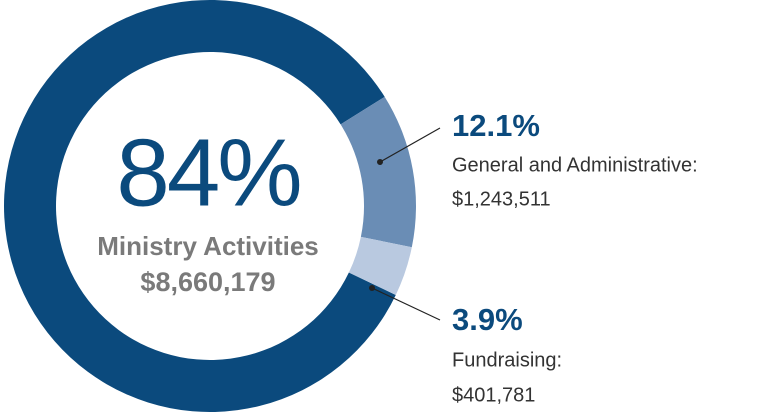 The image size is (768, 412). I want to click on percent-label: 12.1%, so click(496, 125).